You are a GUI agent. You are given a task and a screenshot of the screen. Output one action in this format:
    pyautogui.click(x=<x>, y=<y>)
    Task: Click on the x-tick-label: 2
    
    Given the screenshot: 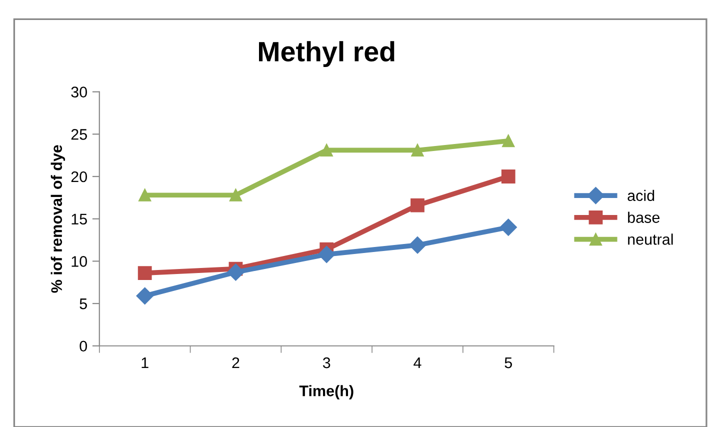 What is the action you would take?
    pyautogui.click(x=236, y=362)
    